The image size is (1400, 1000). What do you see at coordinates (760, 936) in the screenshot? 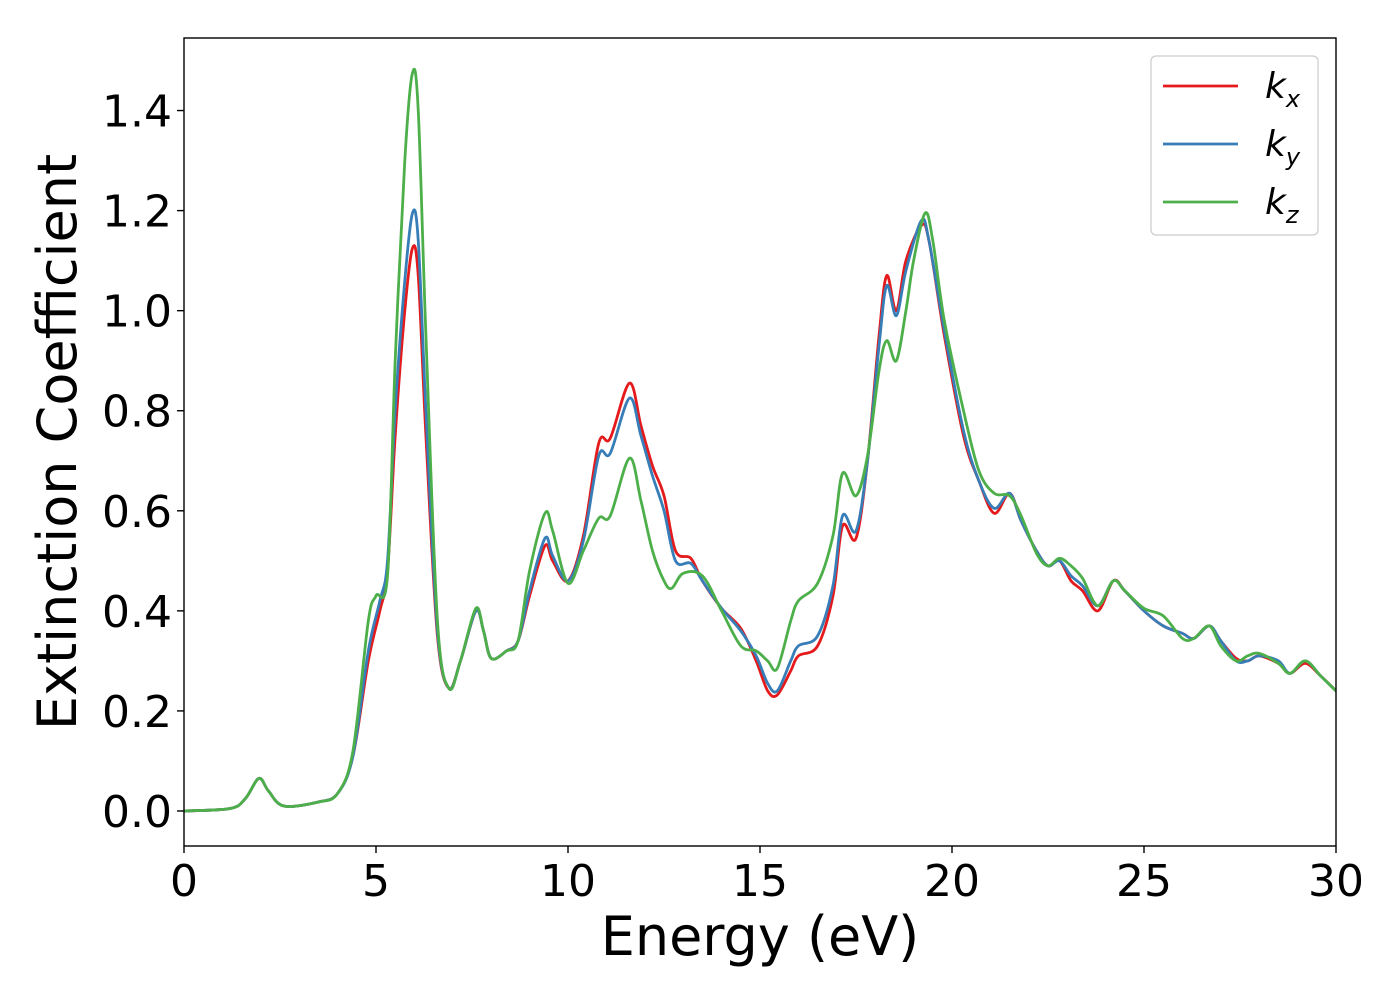
I see `x-axis-label: Energy (eV)` at bounding box center [760, 936].